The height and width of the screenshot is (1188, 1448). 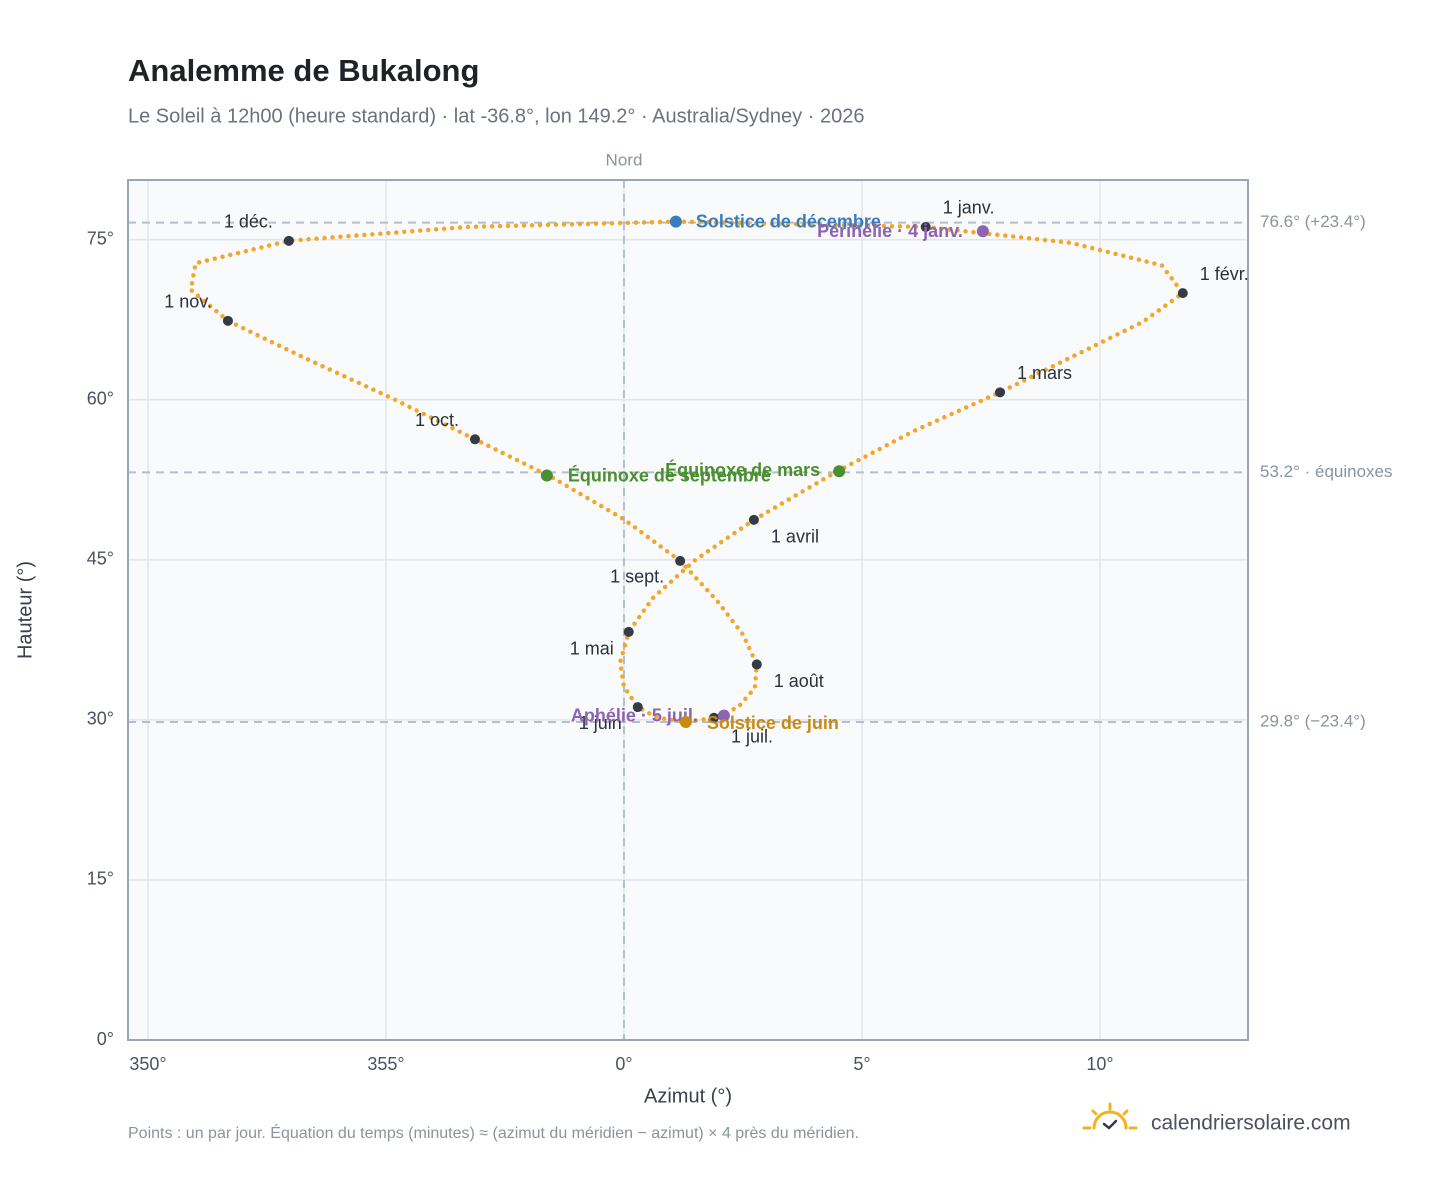 What do you see at coordinates (799, 681) in the screenshot?
I see `month-label: 1 août` at bounding box center [799, 681].